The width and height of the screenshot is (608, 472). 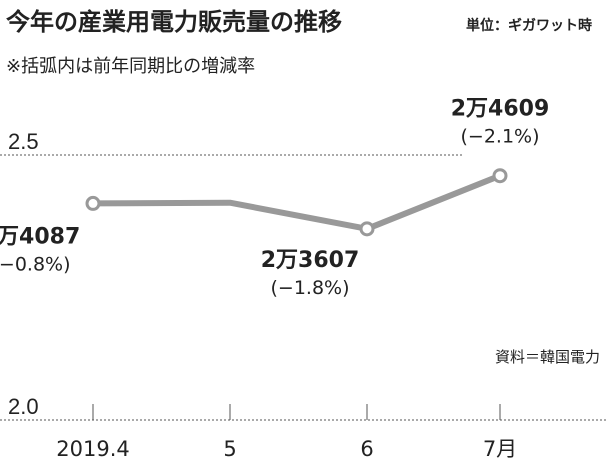 What do you see at coordinates (174, 22) in the screenshot?
I see `chart-title: 今年の産業用電力販売量の推移` at bounding box center [174, 22].